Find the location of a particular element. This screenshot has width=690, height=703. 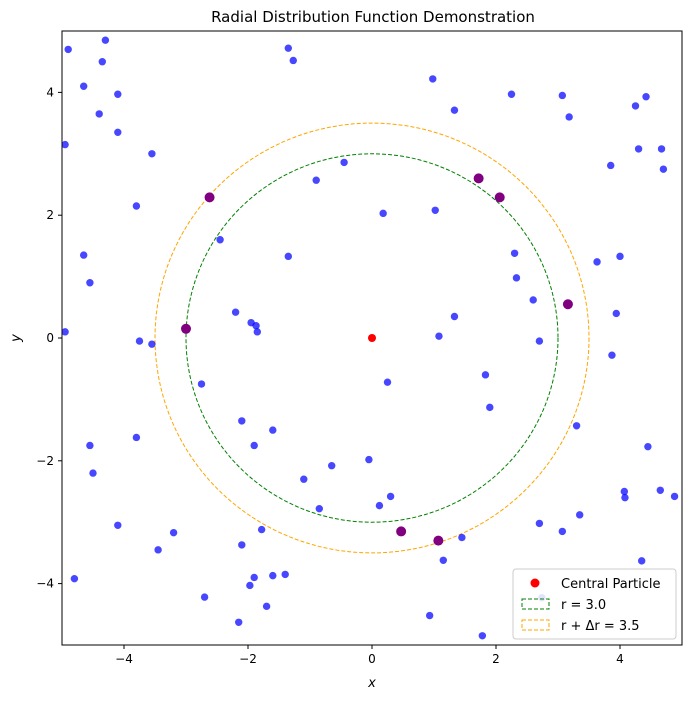

y-tick-label: −2 is located at coordinates (45, 461).